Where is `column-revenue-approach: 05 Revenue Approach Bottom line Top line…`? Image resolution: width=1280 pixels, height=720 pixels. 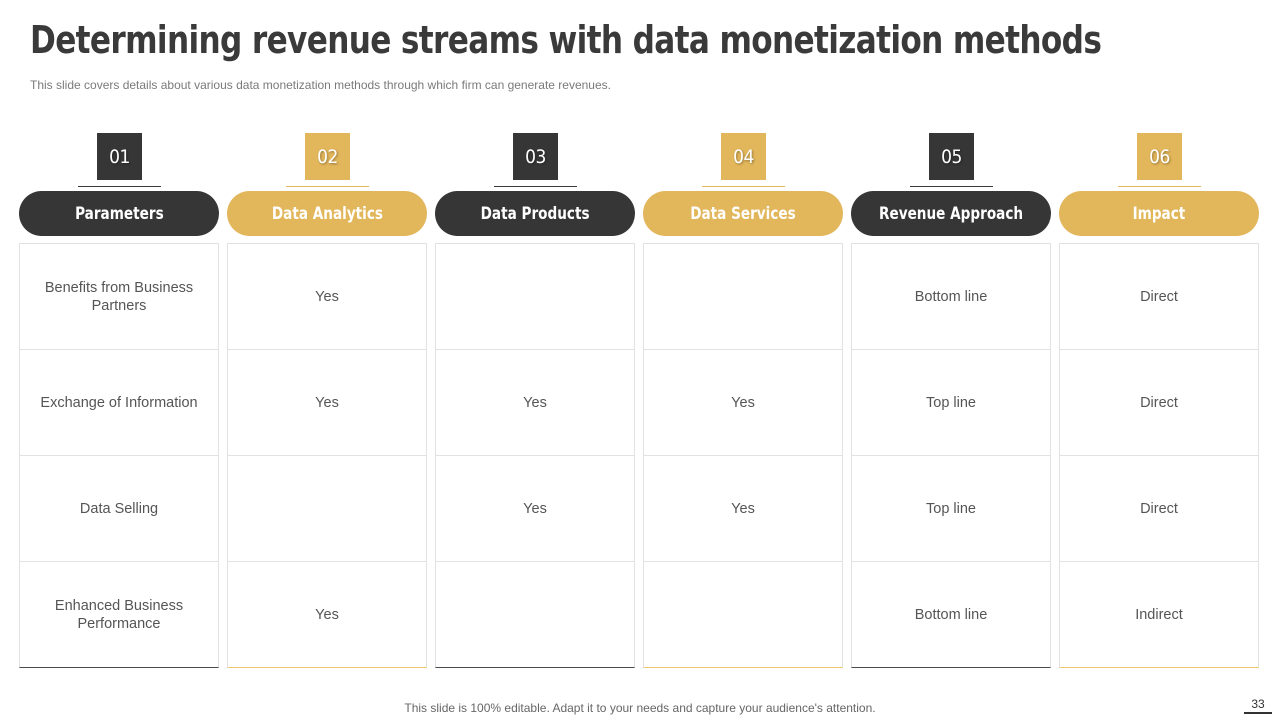 column-revenue-approach: 05 Revenue Approach Bottom line Top line… is located at coordinates (951, 400).